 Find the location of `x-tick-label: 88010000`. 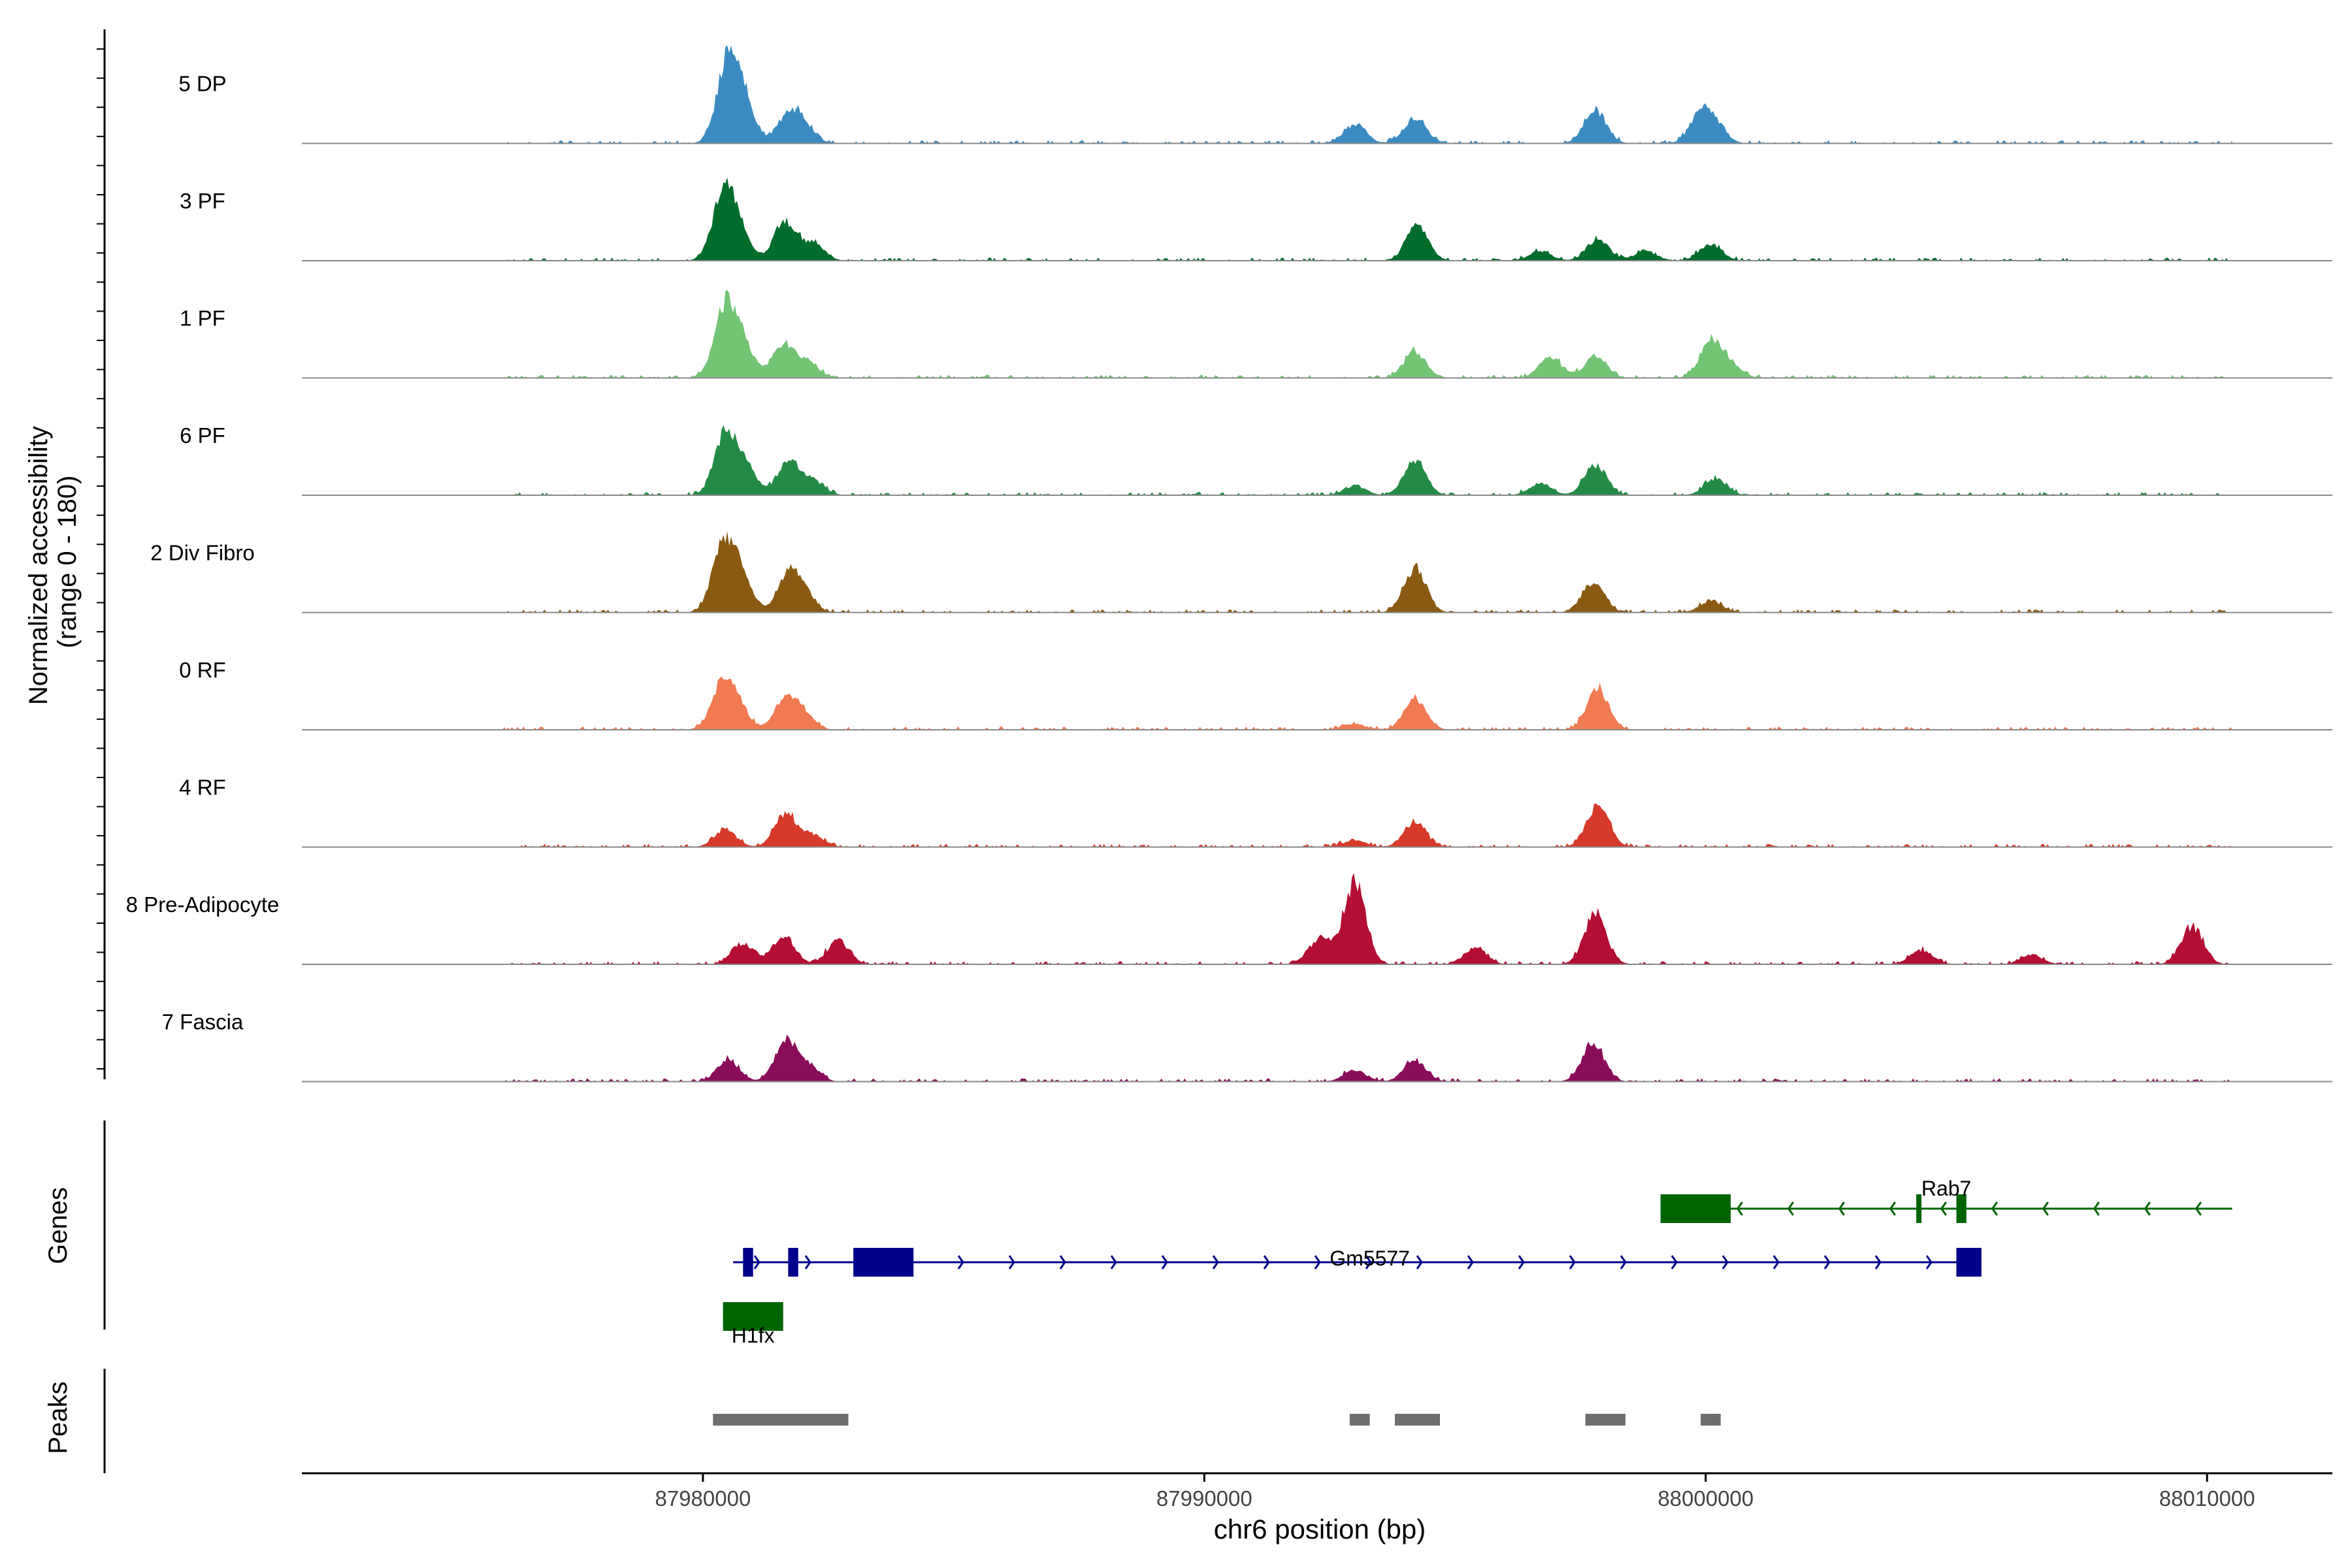

x-tick-label: 88010000 is located at coordinates (2207, 1498).